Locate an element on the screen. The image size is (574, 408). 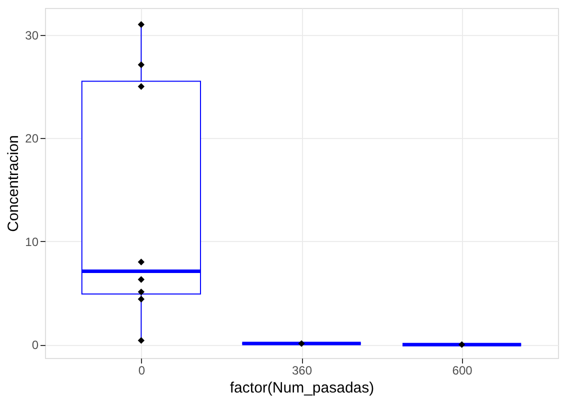
x-tick-label: 0 is located at coordinates (142, 371).